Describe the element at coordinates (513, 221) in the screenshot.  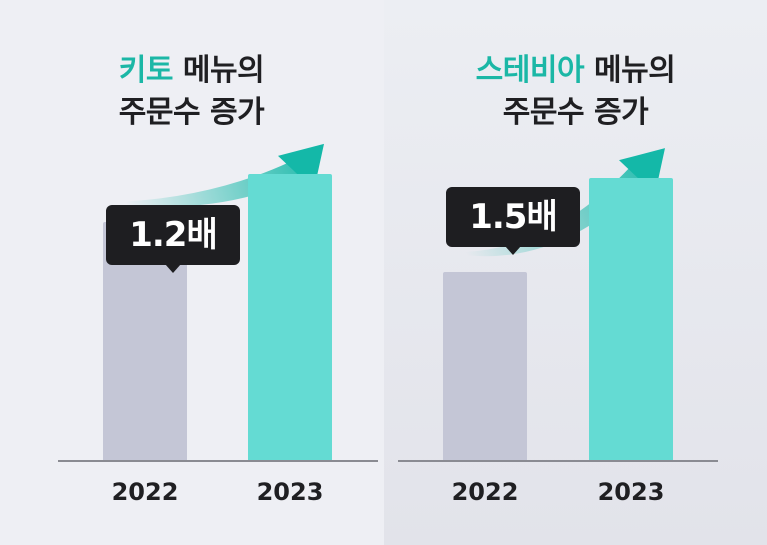
I see `growth-badge: 1.5배` at that location.